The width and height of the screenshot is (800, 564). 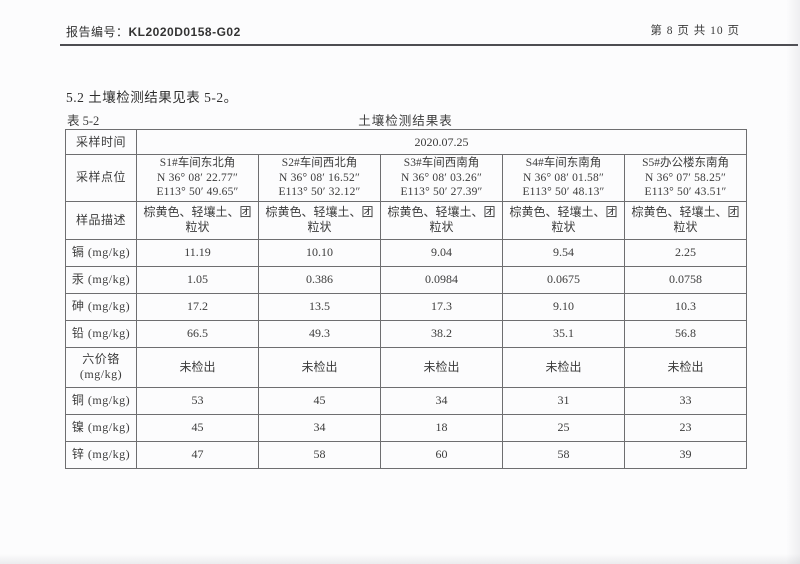 What do you see at coordinates (441, 427) in the screenshot?
I see `analyte-value: 18` at bounding box center [441, 427].